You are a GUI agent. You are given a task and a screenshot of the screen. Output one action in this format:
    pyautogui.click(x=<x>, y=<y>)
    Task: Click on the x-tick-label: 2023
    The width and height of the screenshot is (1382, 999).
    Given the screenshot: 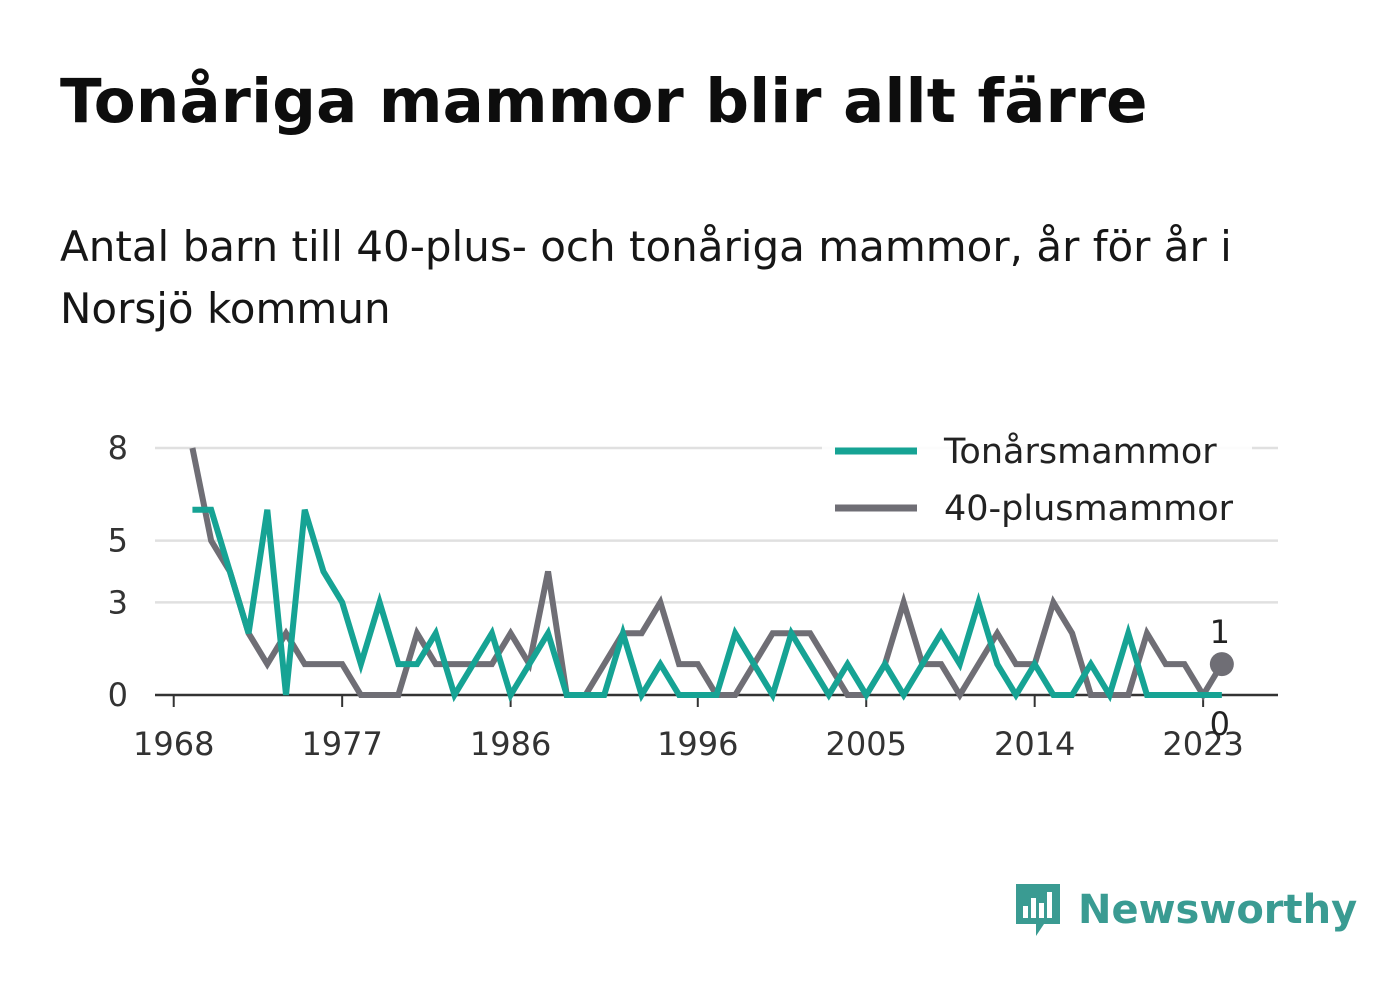 What is the action you would take?
    pyautogui.click(x=1202, y=744)
    